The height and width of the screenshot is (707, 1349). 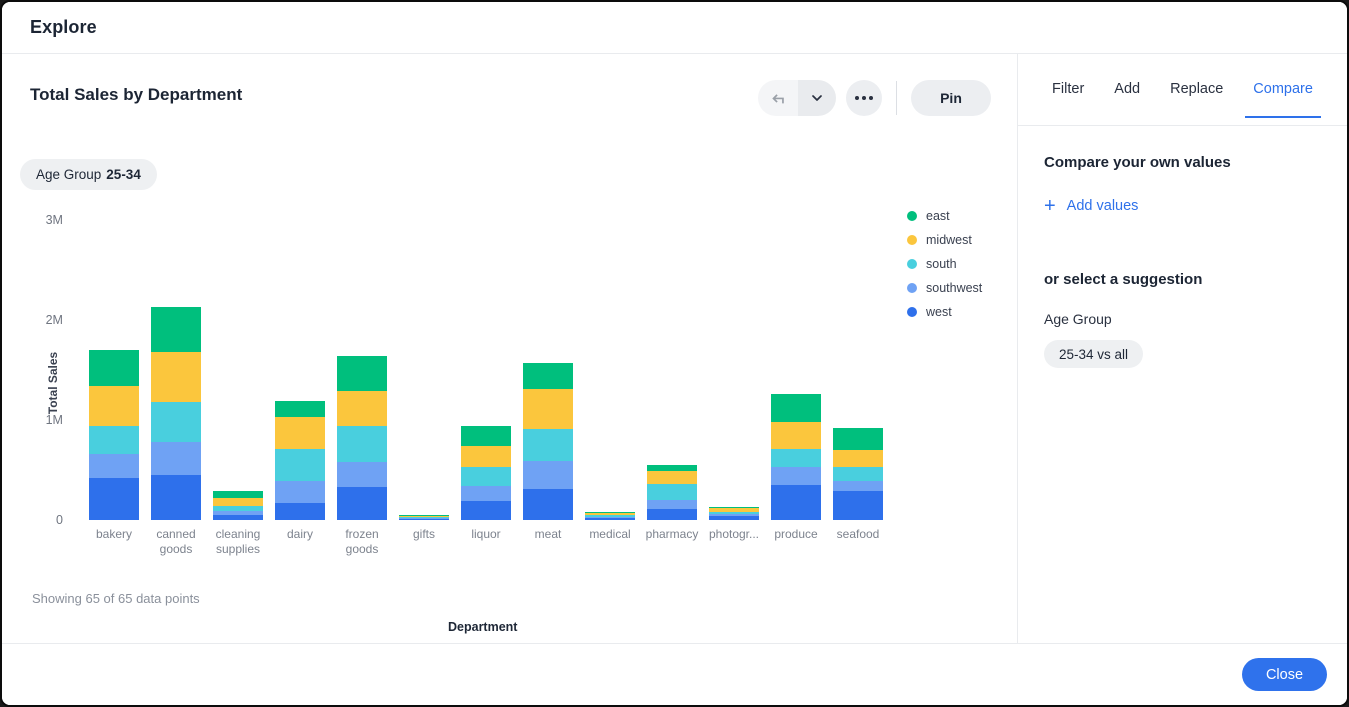 I want to click on chart-title: Total Sales by Department, so click(x=136, y=94).